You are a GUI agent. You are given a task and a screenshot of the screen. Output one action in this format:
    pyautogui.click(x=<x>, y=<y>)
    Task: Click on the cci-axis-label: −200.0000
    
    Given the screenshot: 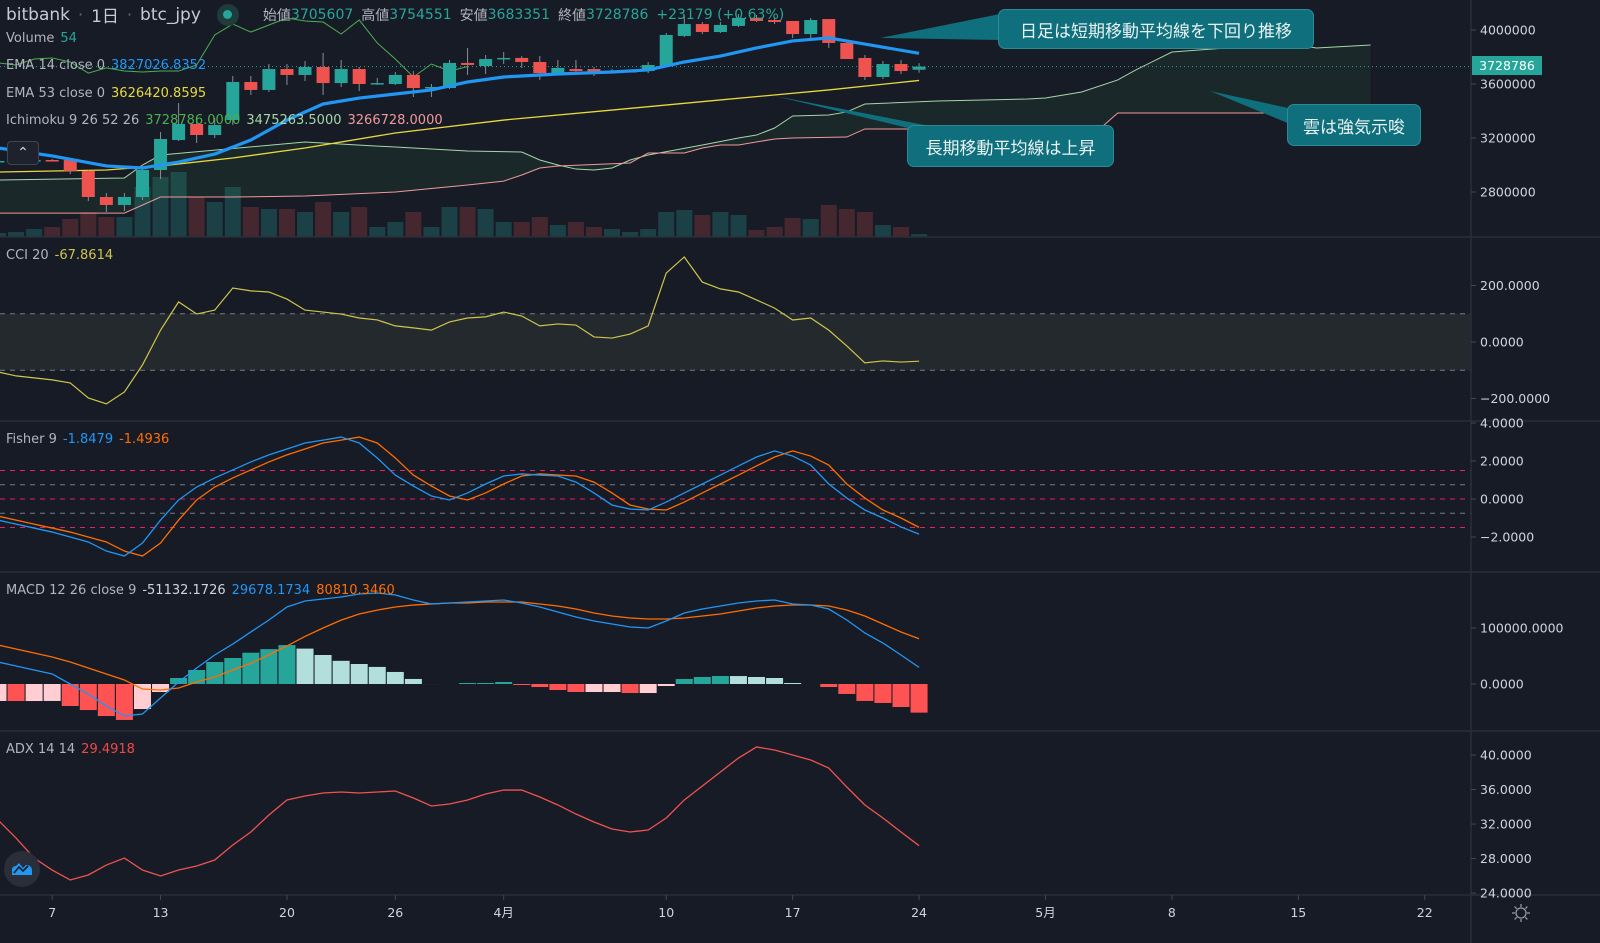 What is the action you would take?
    pyautogui.click(x=1515, y=398)
    